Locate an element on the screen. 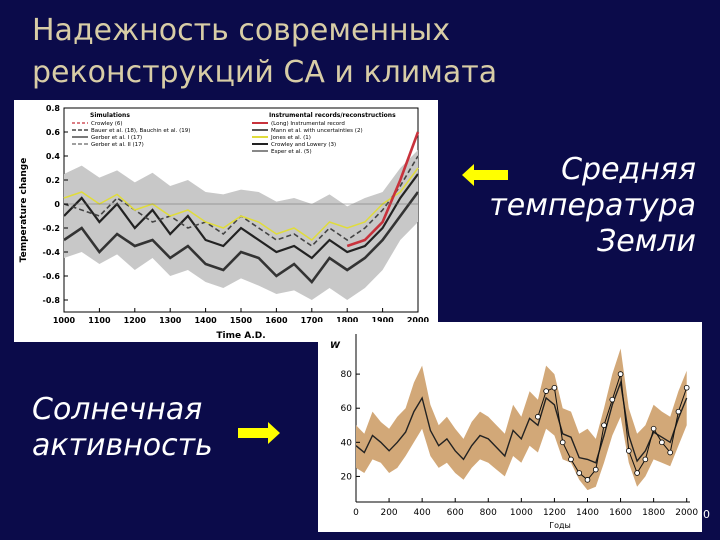  temp-y-tick-label: -0.6 is located at coordinates (52, 276).